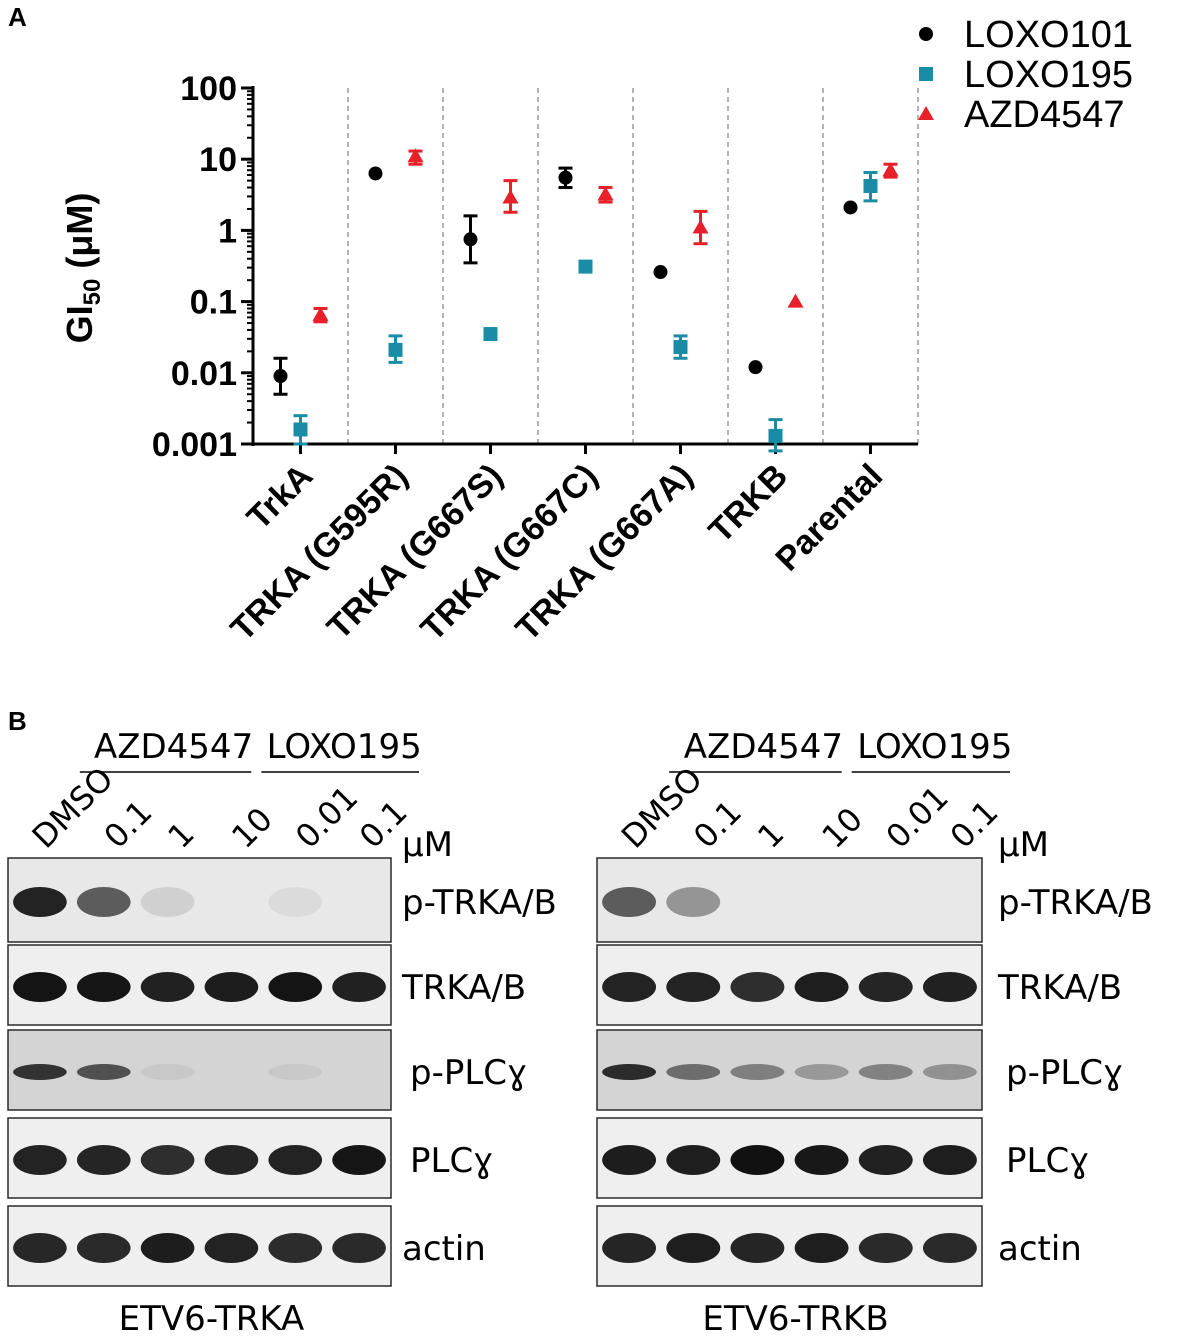 The height and width of the screenshot is (1340, 1181). What do you see at coordinates (218, 160) in the screenshot?
I see `y-tick-label: 10` at bounding box center [218, 160].